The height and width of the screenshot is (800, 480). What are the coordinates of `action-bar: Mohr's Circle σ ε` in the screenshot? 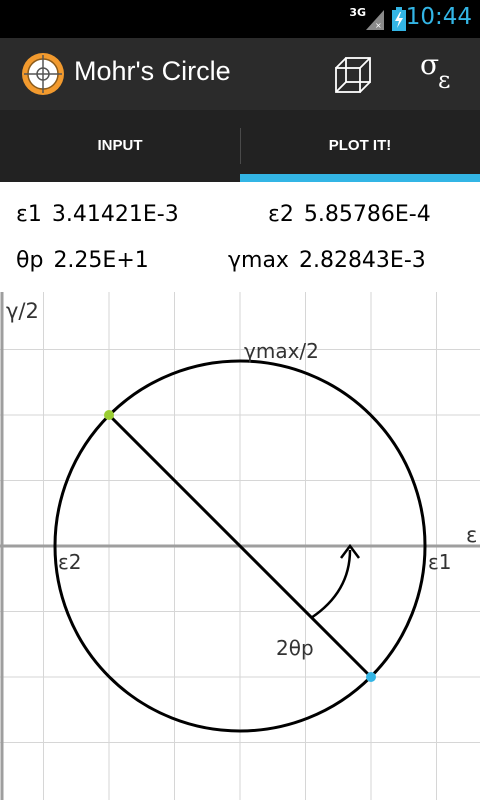 It's located at (240, 74).